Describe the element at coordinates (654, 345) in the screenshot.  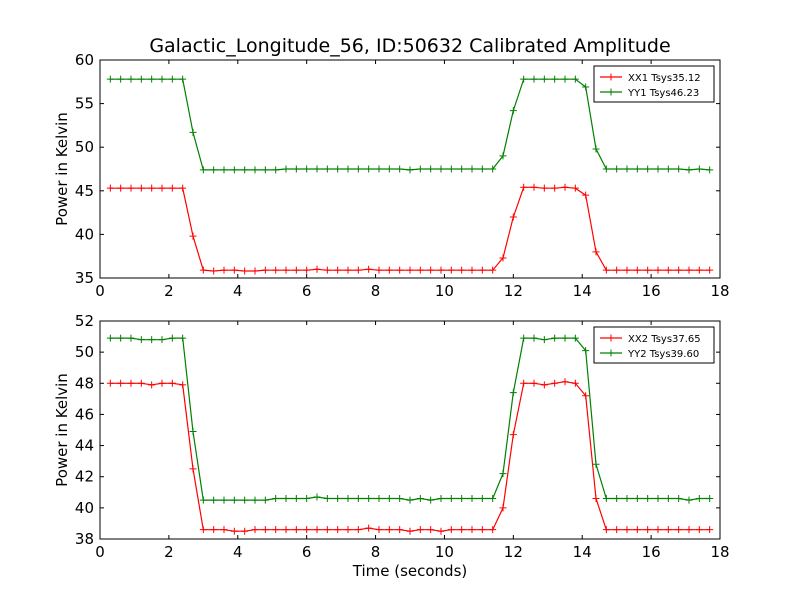
I see `legend-1: XX2 Tsys37.65 YY2 Tsys39.60` at that location.